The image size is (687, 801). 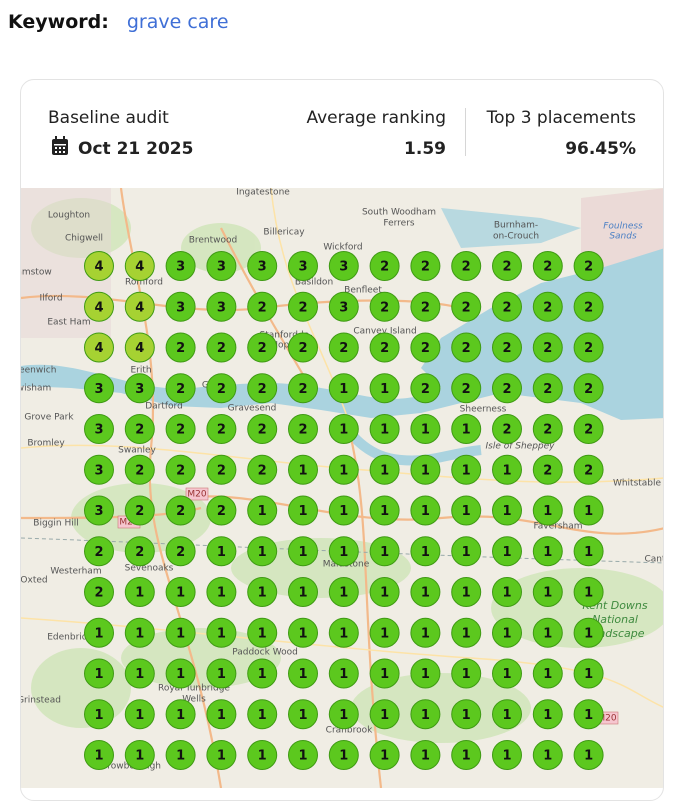 I want to click on rank-label: 4, so click(x=98, y=348).